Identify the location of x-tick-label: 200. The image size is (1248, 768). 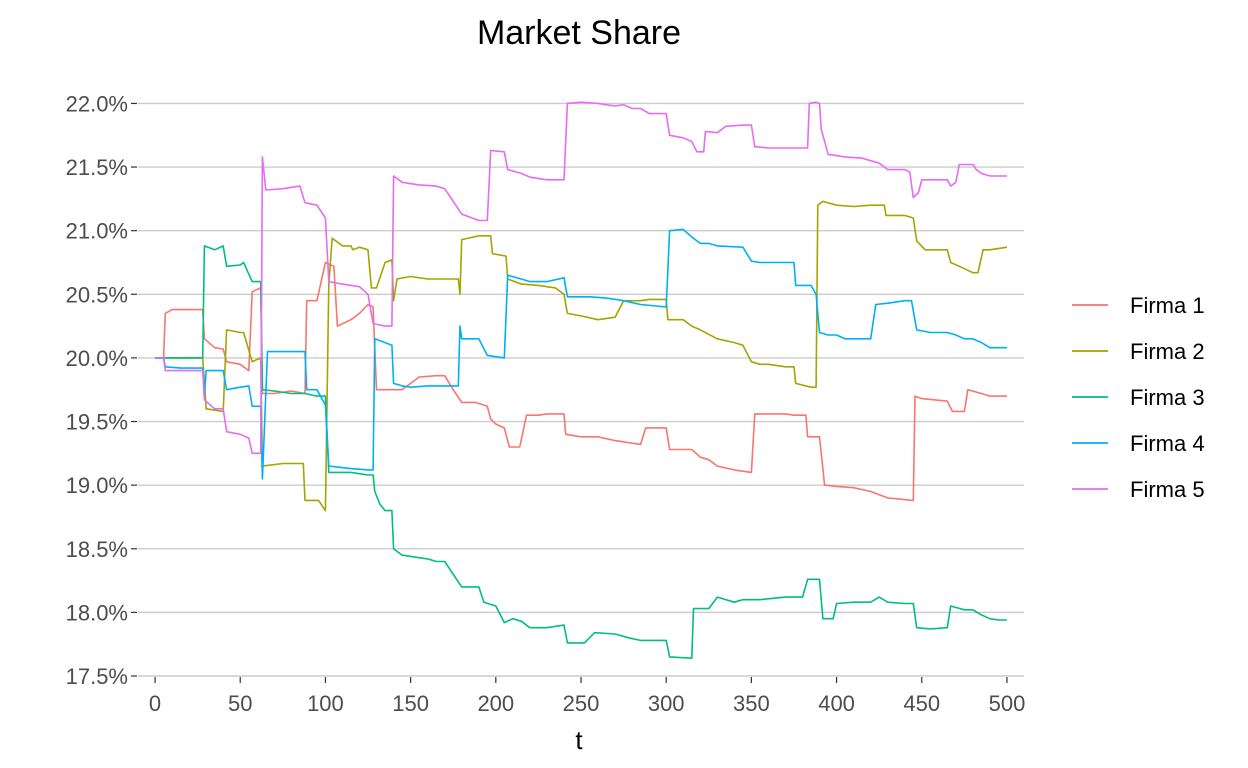
(495, 703).